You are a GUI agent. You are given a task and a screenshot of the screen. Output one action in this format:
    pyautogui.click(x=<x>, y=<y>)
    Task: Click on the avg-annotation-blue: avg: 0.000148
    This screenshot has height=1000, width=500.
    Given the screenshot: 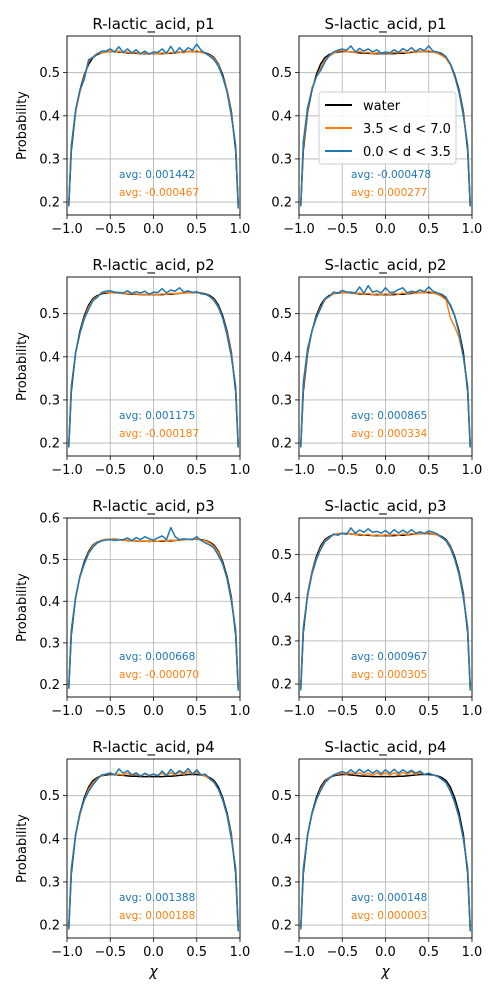 What is the action you would take?
    pyautogui.click(x=389, y=898)
    